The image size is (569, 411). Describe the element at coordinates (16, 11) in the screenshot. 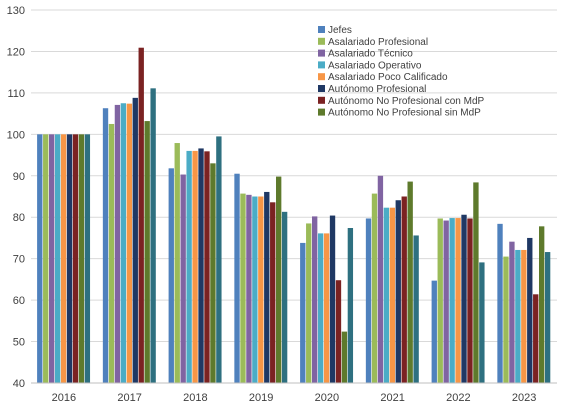

I see `y-tick-label: 130` at that location.